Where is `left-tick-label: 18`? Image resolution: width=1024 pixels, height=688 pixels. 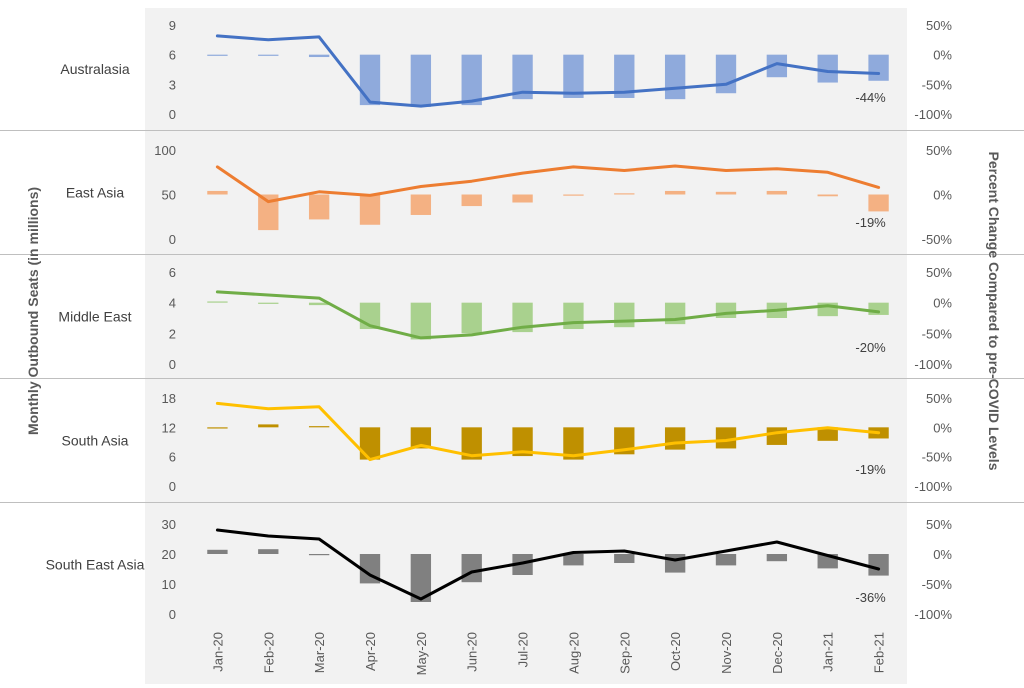
left-tick-label: 18 is located at coordinates (169, 398).